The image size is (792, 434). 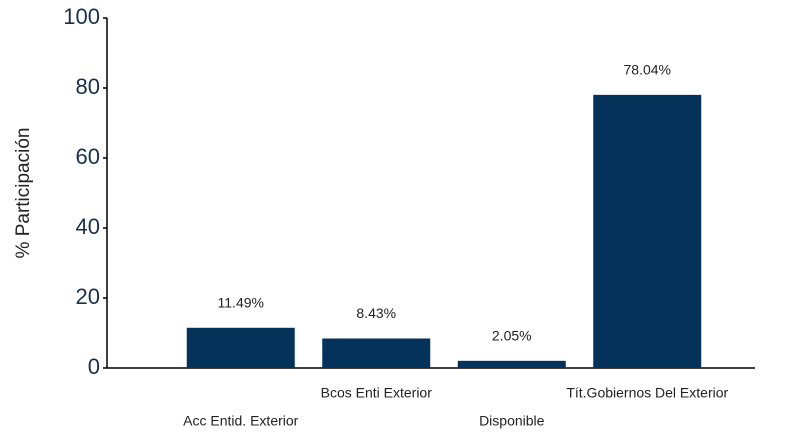 What do you see at coordinates (23, 193) in the screenshot?
I see `y-axis-label: % Participación` at bounding box center [23, 193].